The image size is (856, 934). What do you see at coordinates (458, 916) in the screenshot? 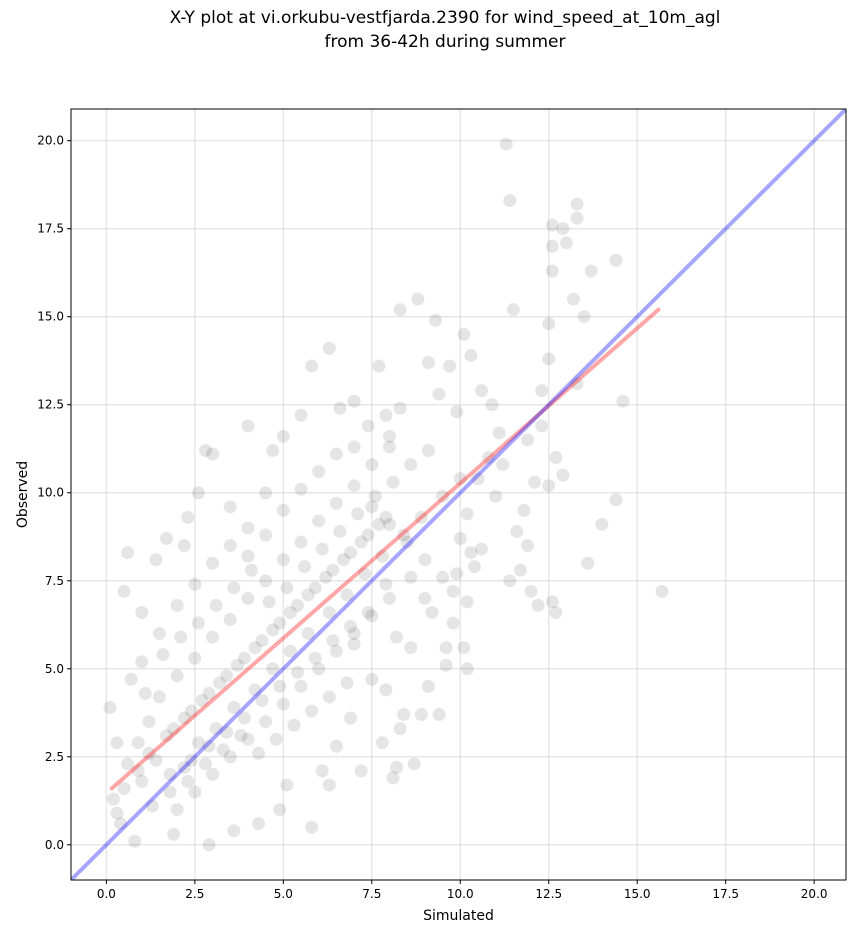
I see `x-axis-label: Simulated` at bounding box center [458, 916].